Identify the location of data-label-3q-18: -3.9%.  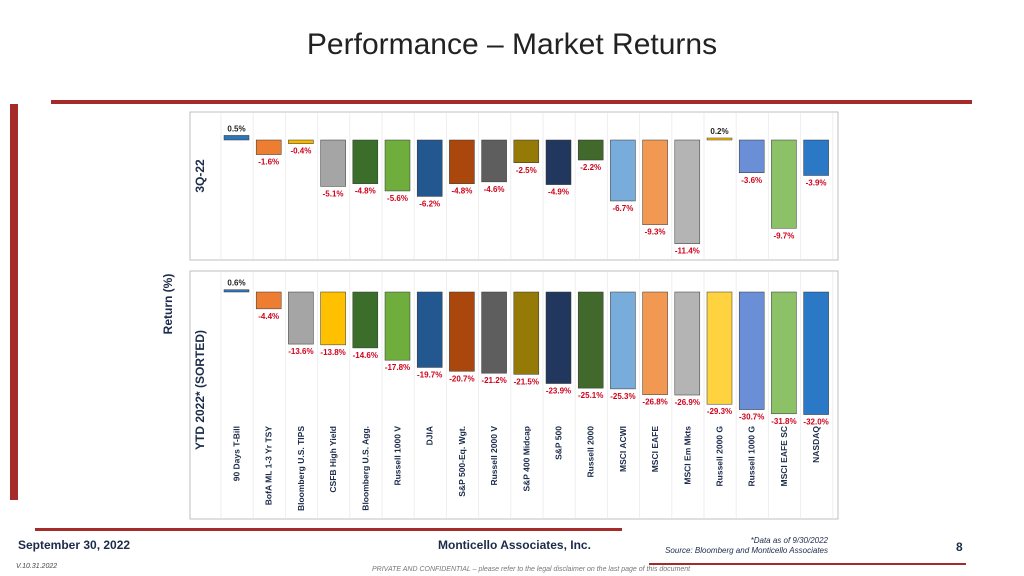
(816, 182).